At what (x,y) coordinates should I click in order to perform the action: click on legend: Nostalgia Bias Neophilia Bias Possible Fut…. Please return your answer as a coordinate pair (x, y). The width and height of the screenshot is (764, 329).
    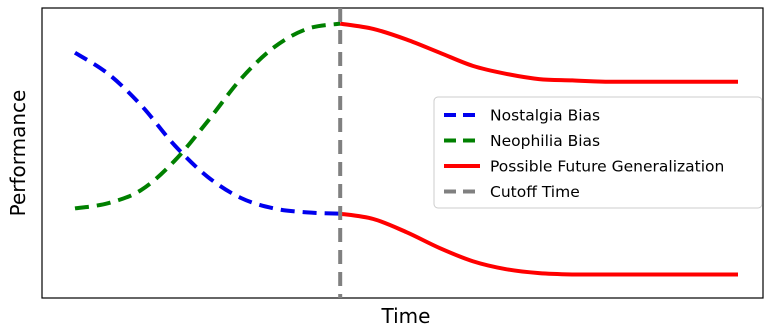
    Looking at the image, I should click on (598, 152).